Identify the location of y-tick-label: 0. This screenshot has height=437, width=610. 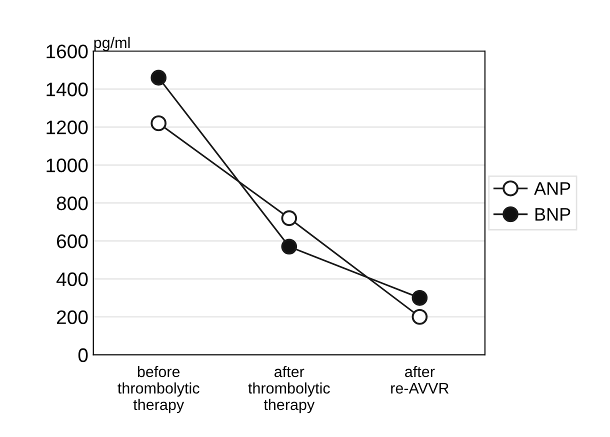
(83, 355).